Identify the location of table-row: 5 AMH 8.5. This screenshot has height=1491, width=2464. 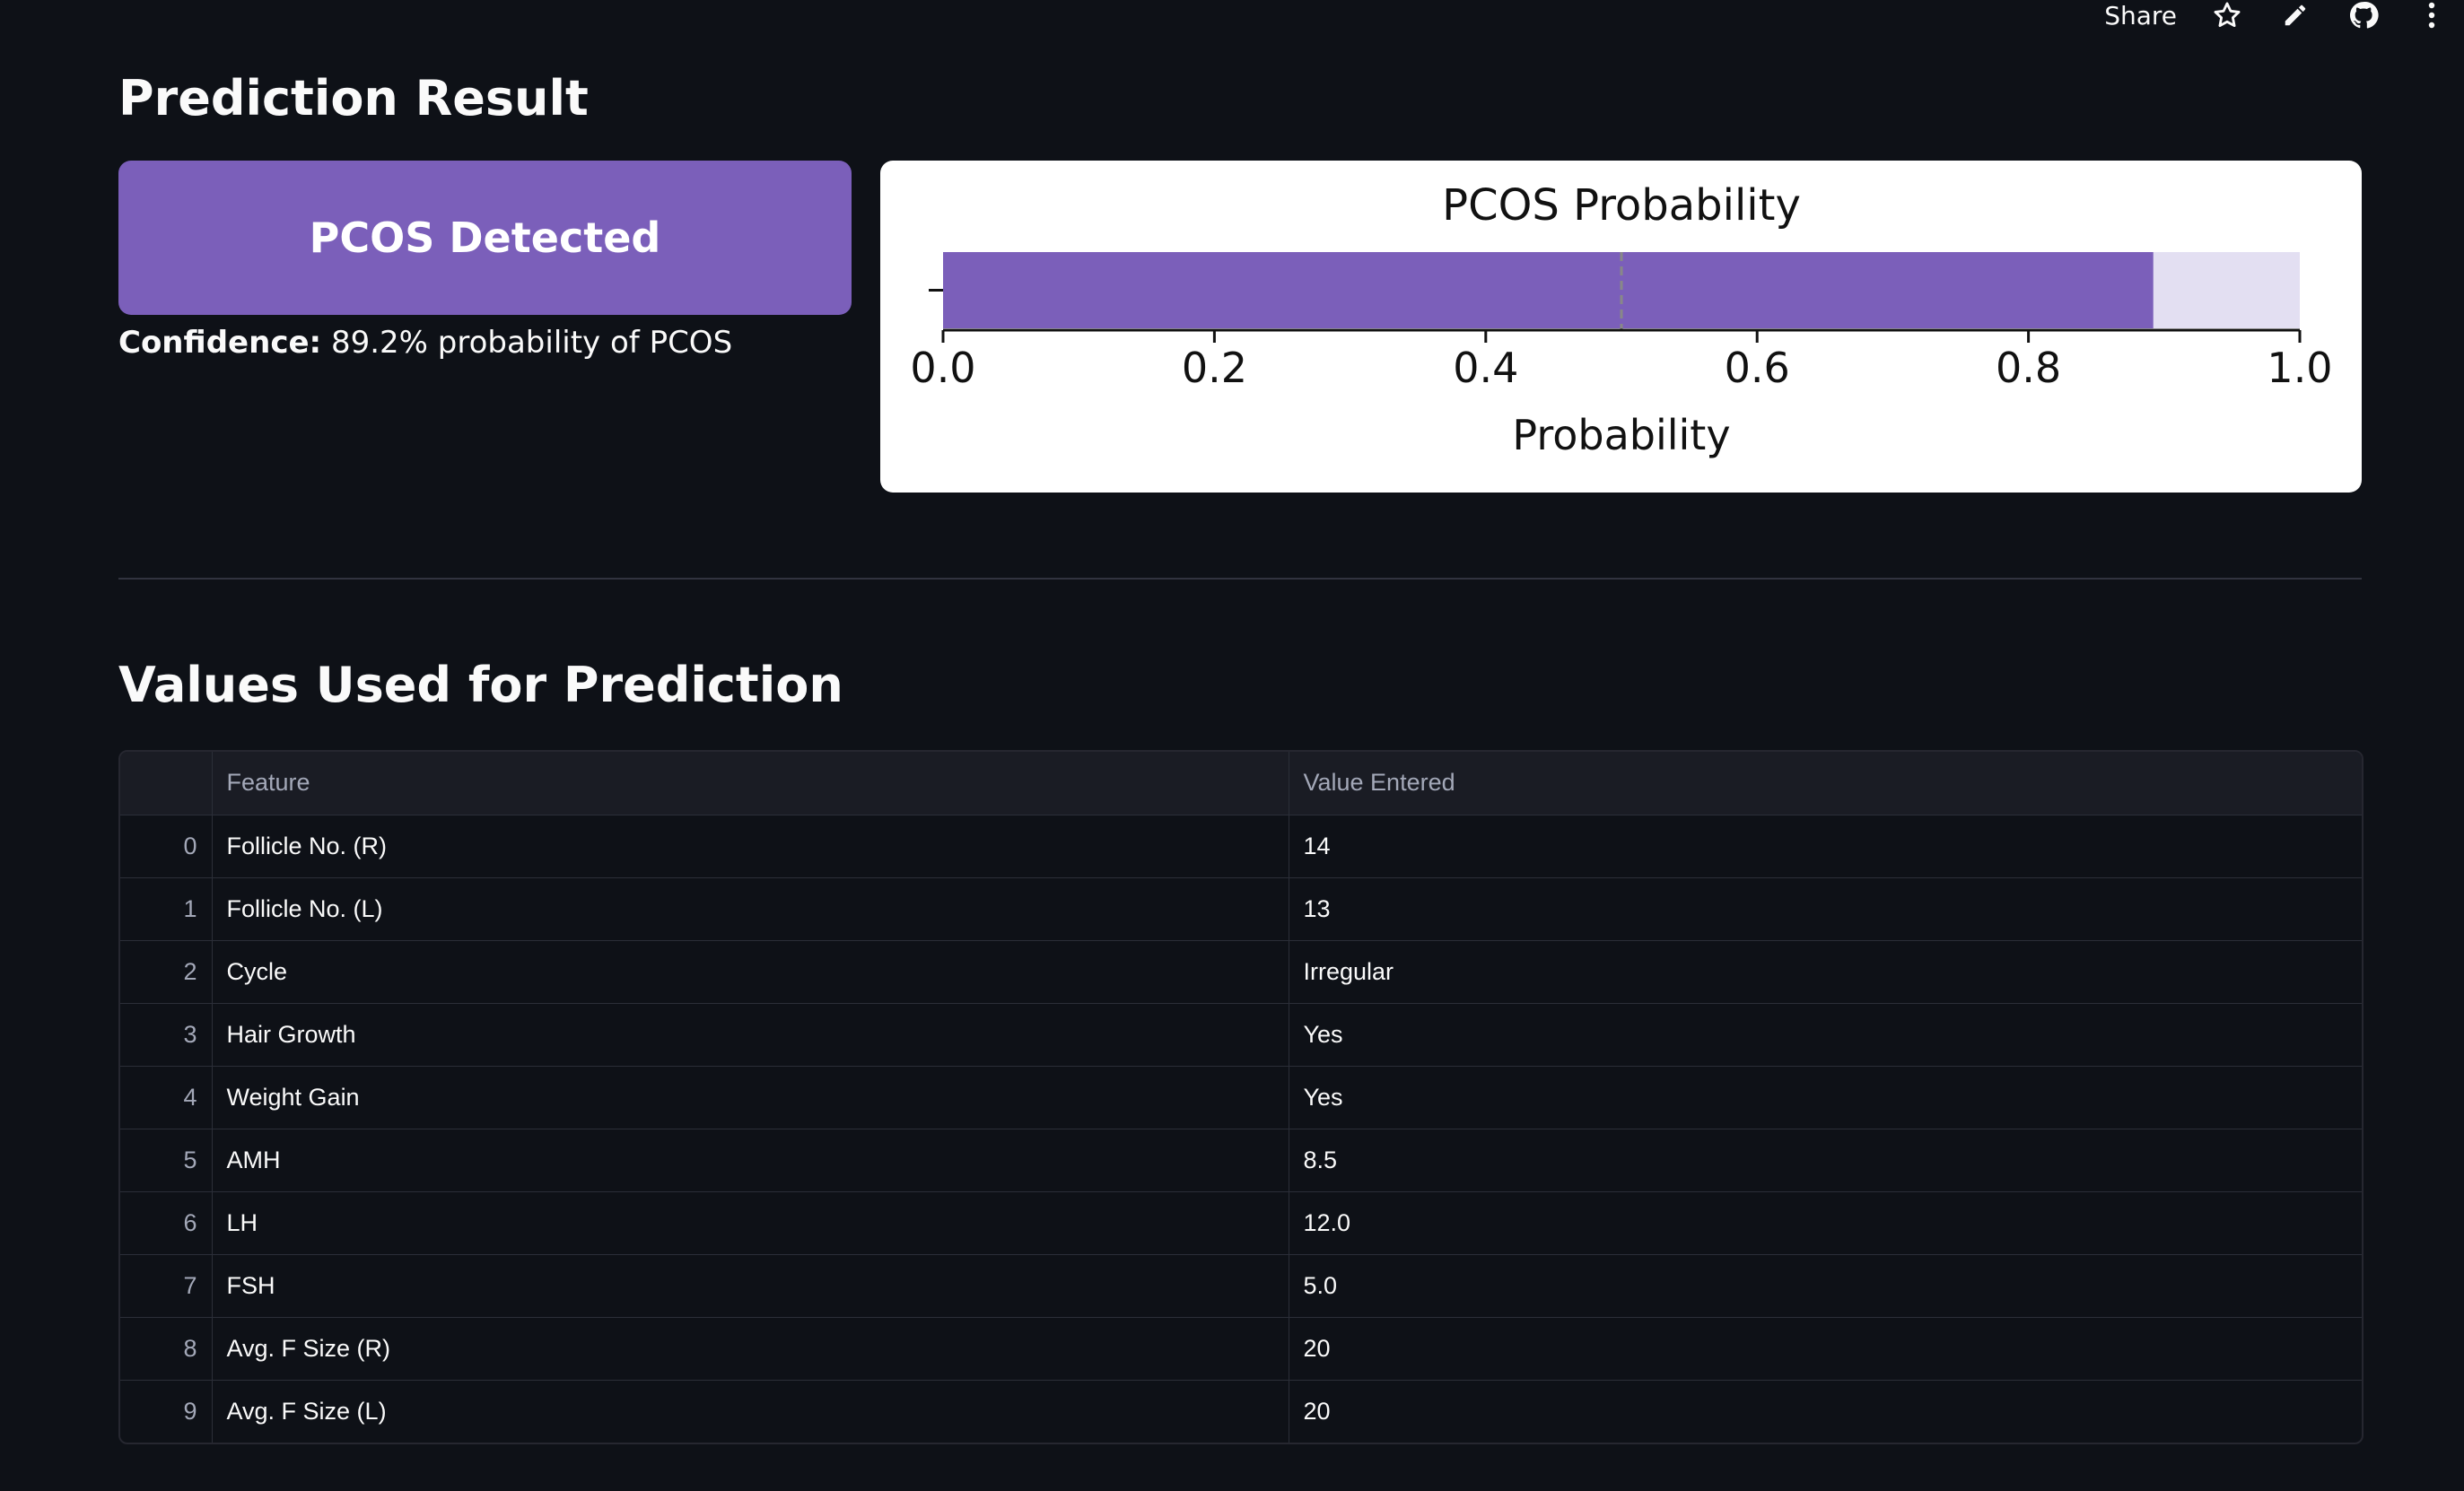
(1241, 1160).